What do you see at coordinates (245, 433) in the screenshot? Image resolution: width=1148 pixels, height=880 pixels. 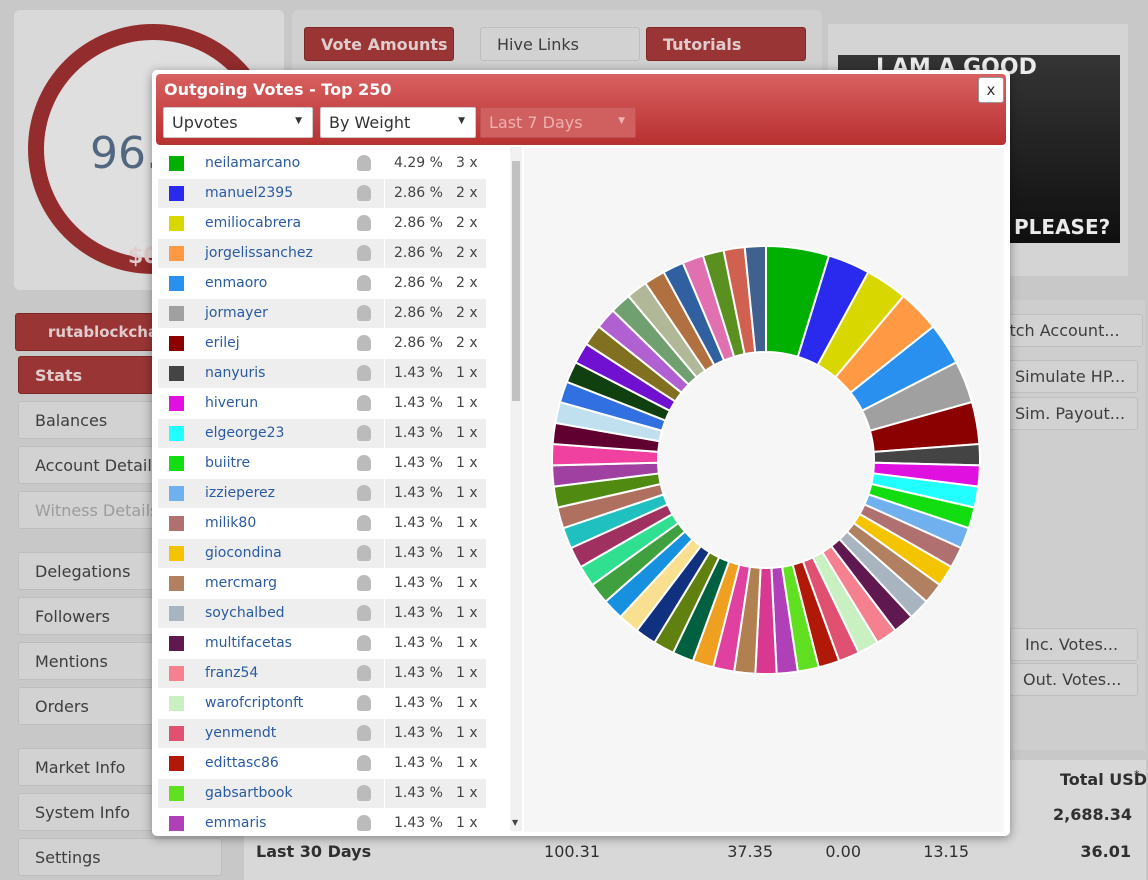 I see `voter-name: elgeorge23` at bounding box center [245, 433].